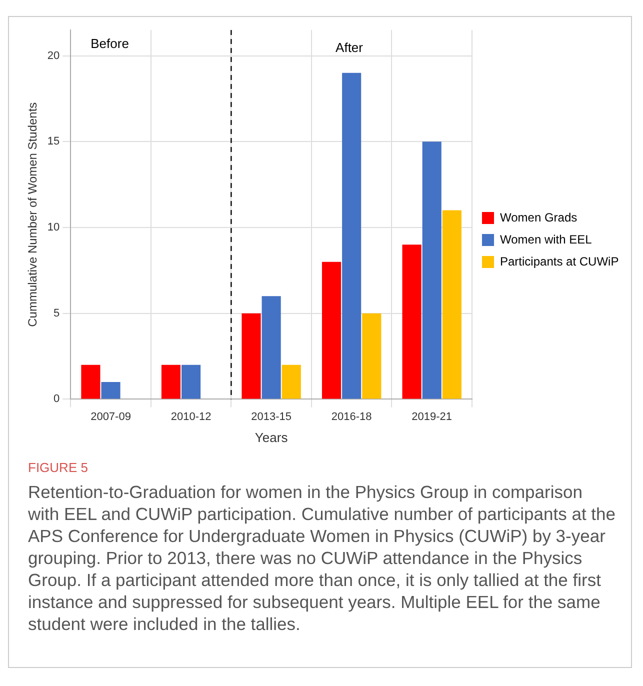  Describe the element at coordinates (53, 142) in the screenshot. I see `y-tick-label: 15` at that location.